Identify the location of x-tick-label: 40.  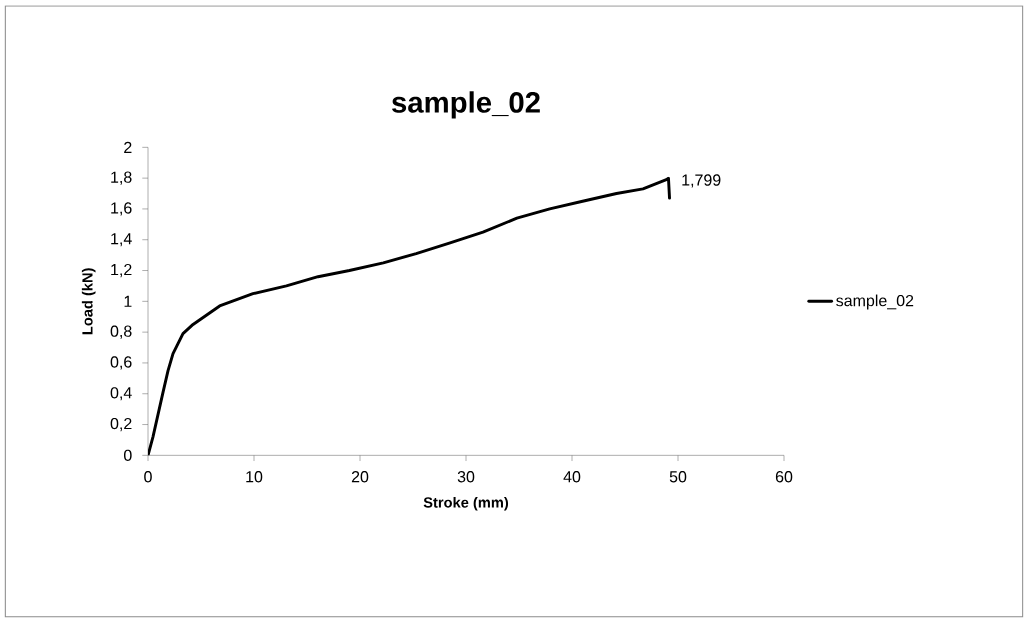
(572, 477).